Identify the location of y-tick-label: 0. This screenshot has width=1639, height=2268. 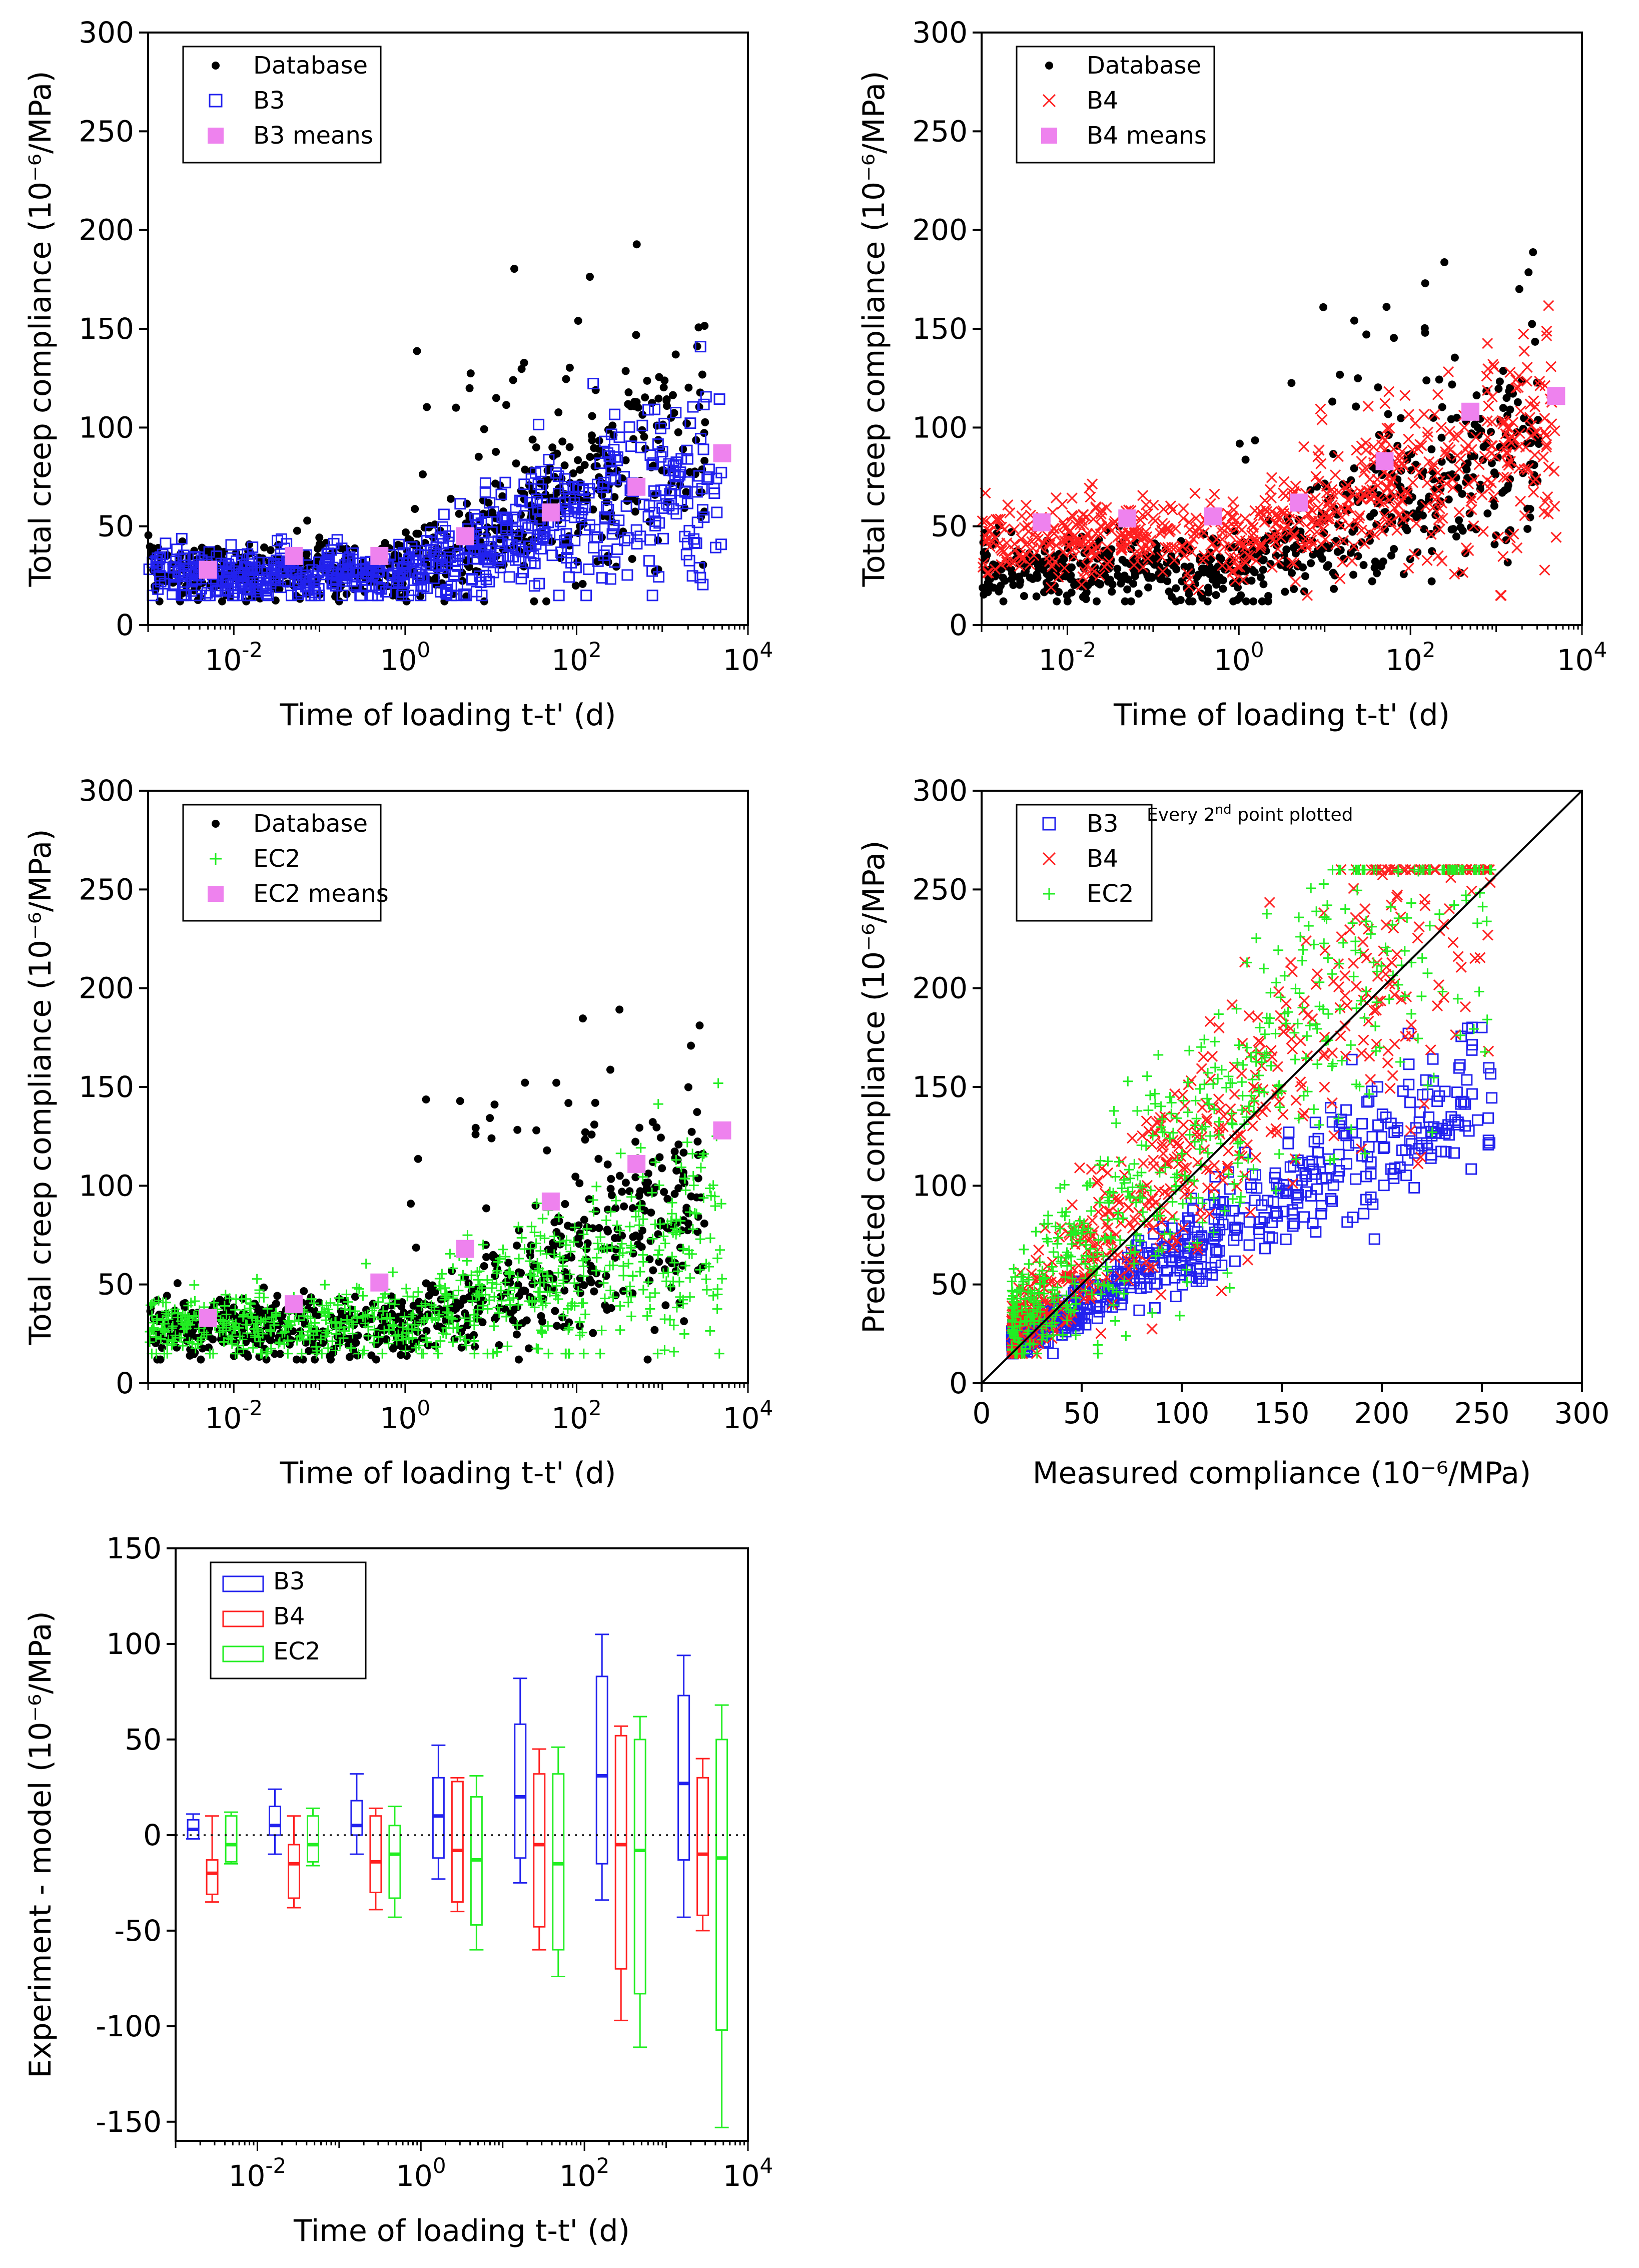
(958, 625).